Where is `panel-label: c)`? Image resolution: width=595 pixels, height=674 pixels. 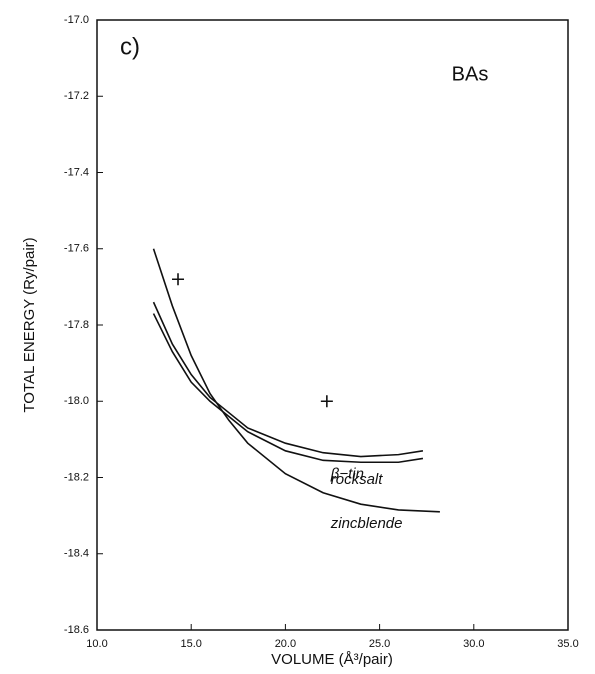
panel-label: c) is located at coordinates (130, 46).